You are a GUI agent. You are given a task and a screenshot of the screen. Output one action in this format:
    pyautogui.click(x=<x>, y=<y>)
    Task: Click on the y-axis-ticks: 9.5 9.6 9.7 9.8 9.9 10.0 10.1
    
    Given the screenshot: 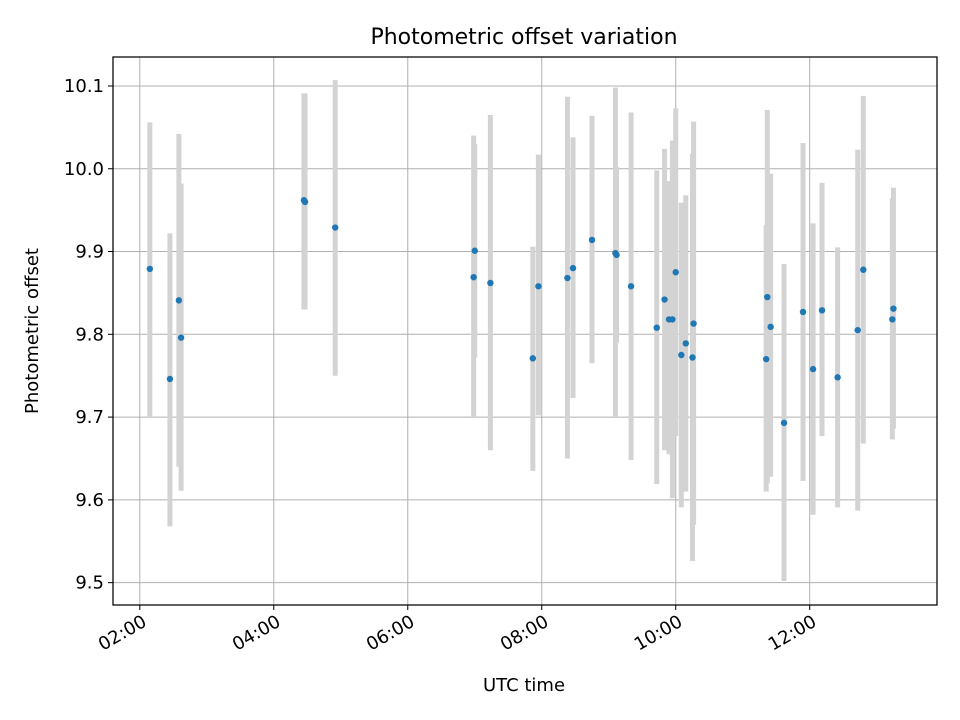 What is the action you would take?
    pyautogui.click(x=88, y=335)
    